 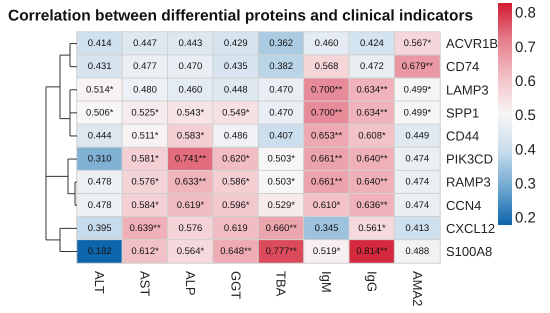 What do you see at coordinates (236, 159) in the screenshot?
I see `data-label: 0.620*` at bounding box center [236, 159].